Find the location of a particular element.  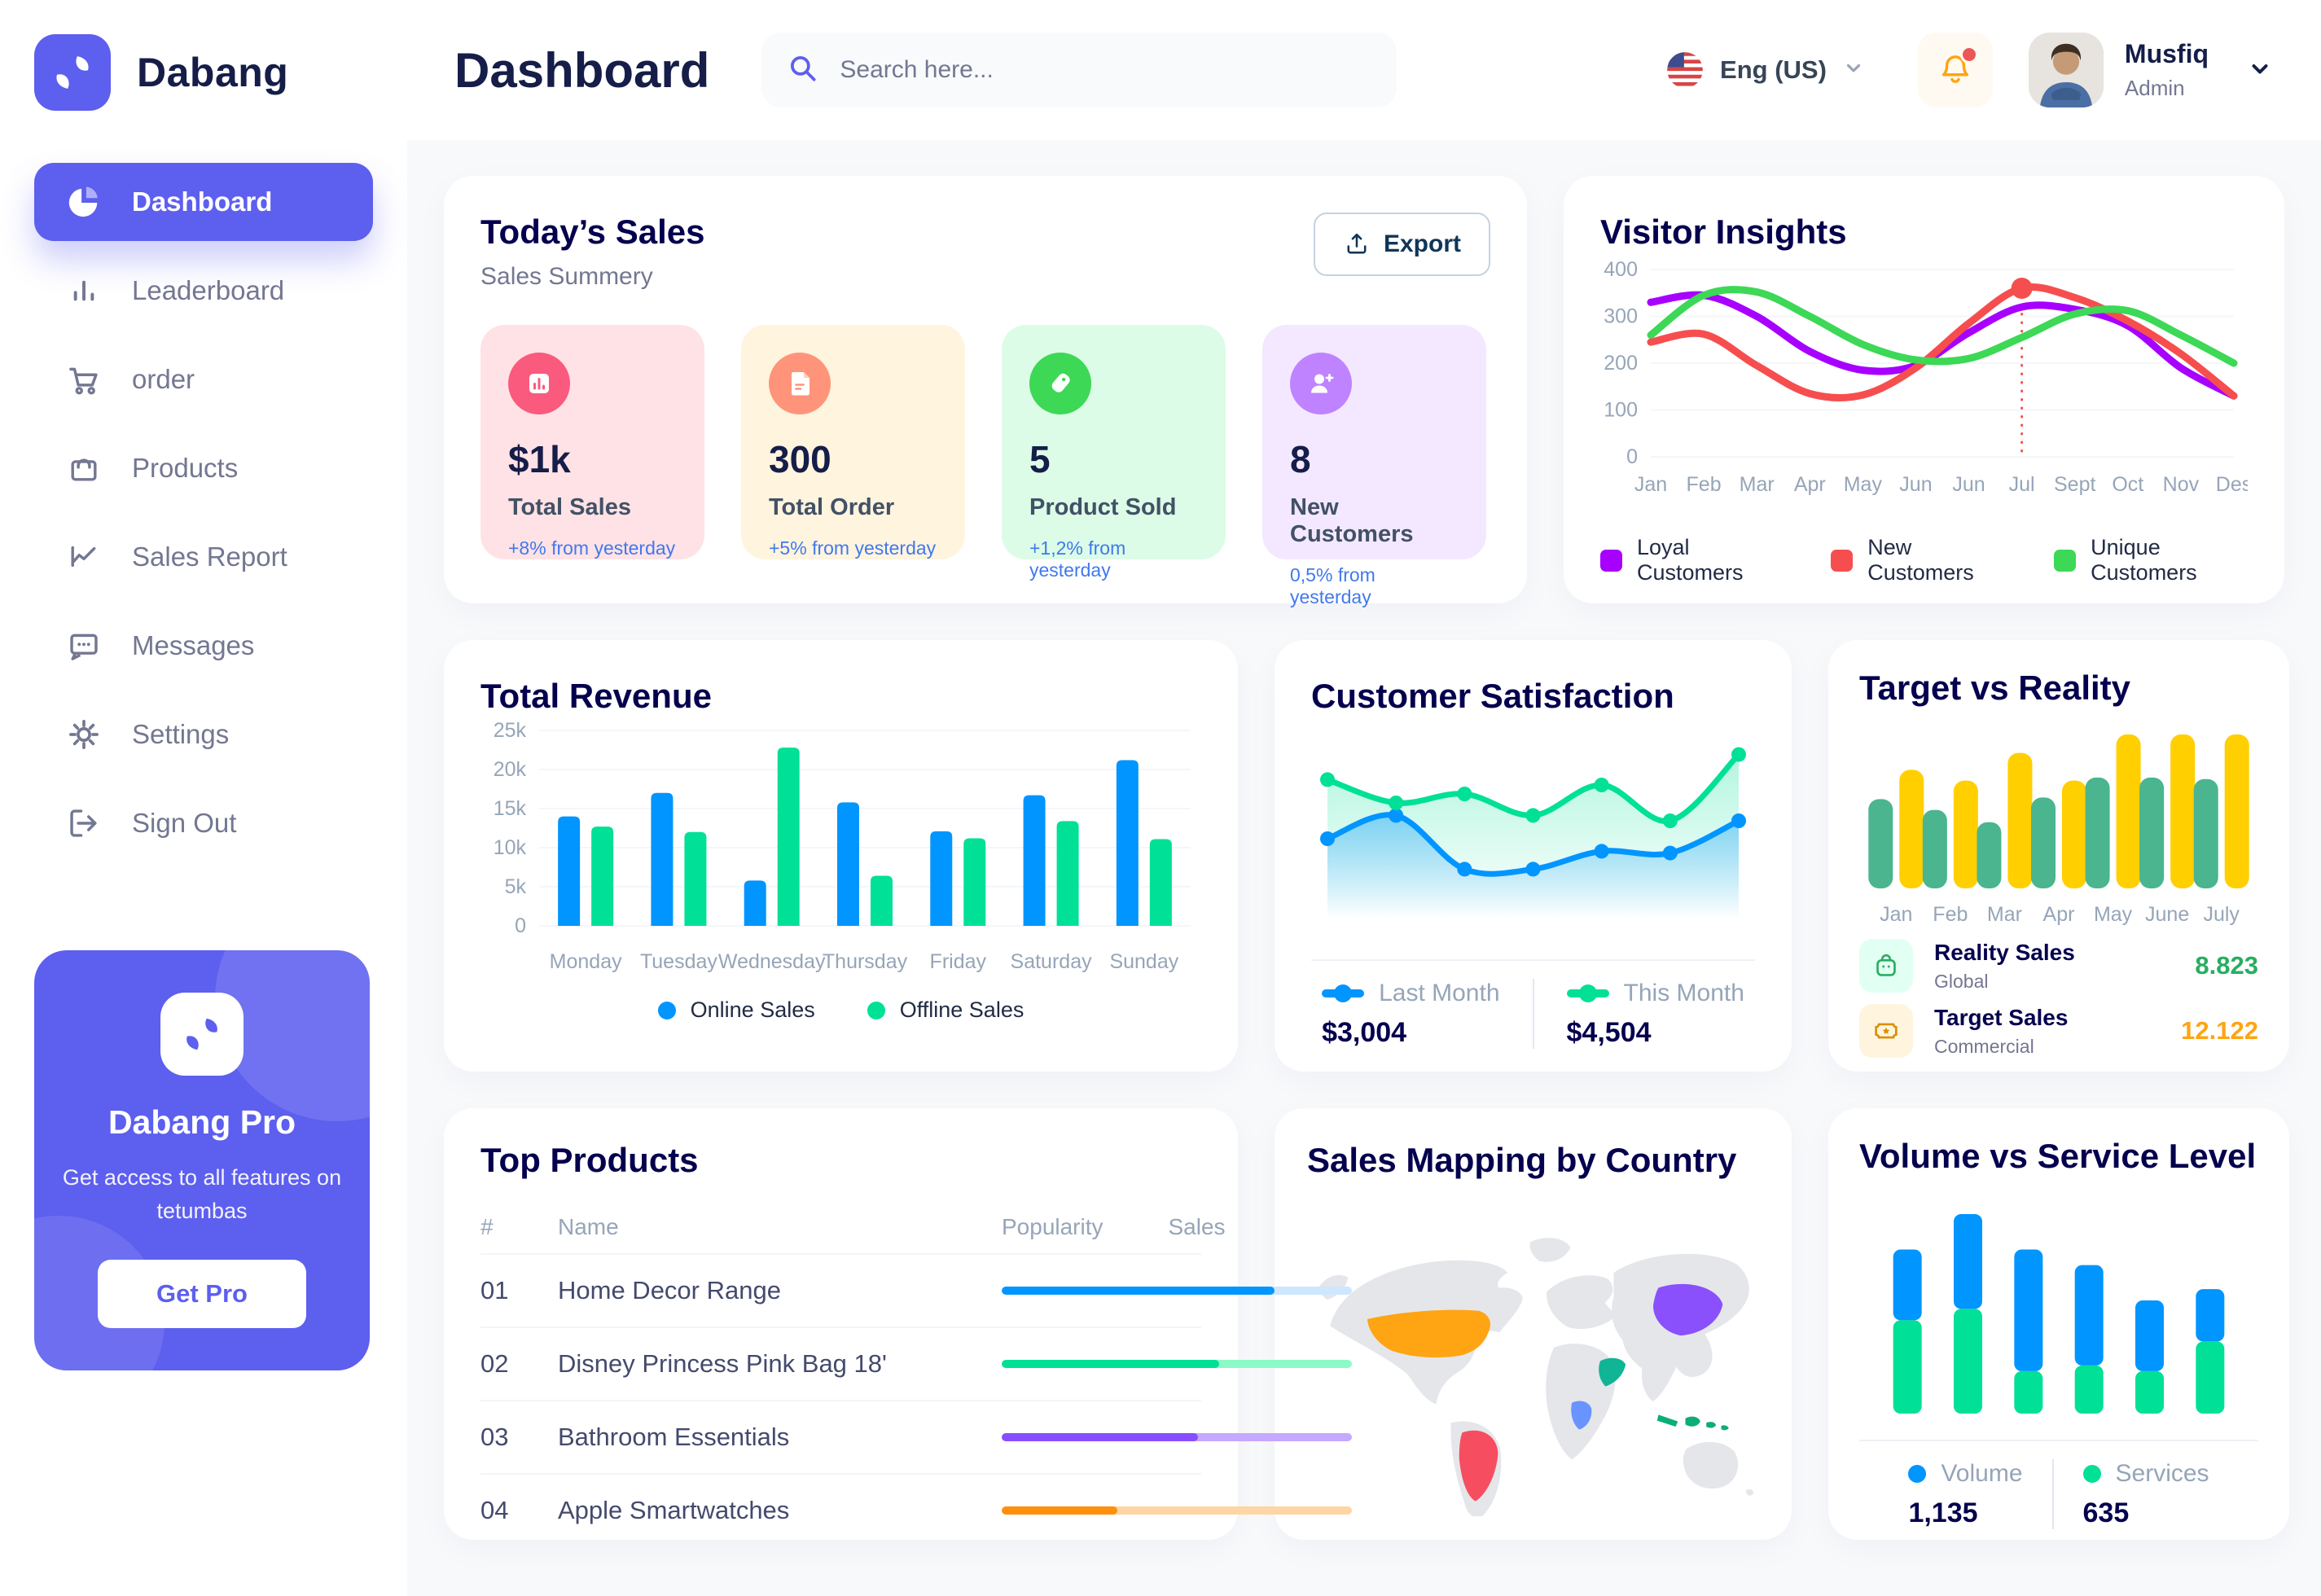

country-dr-congo is located at coordinates (1581, 1415).